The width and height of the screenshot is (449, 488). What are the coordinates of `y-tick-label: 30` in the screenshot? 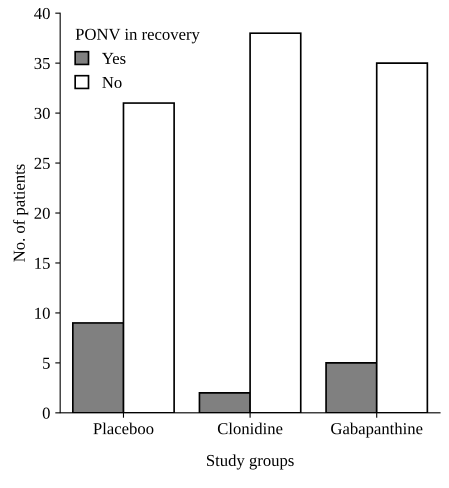 It's located at (42, 114).